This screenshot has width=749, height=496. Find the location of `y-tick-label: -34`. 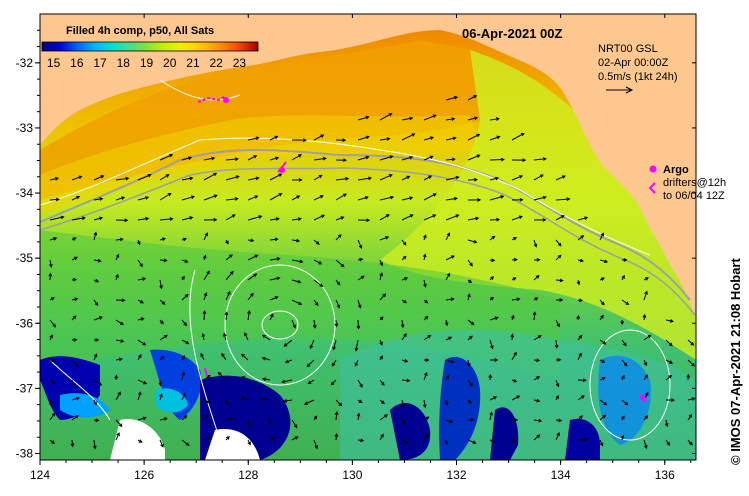

y-tick-label: -34 is located at coordinates (25, 193).